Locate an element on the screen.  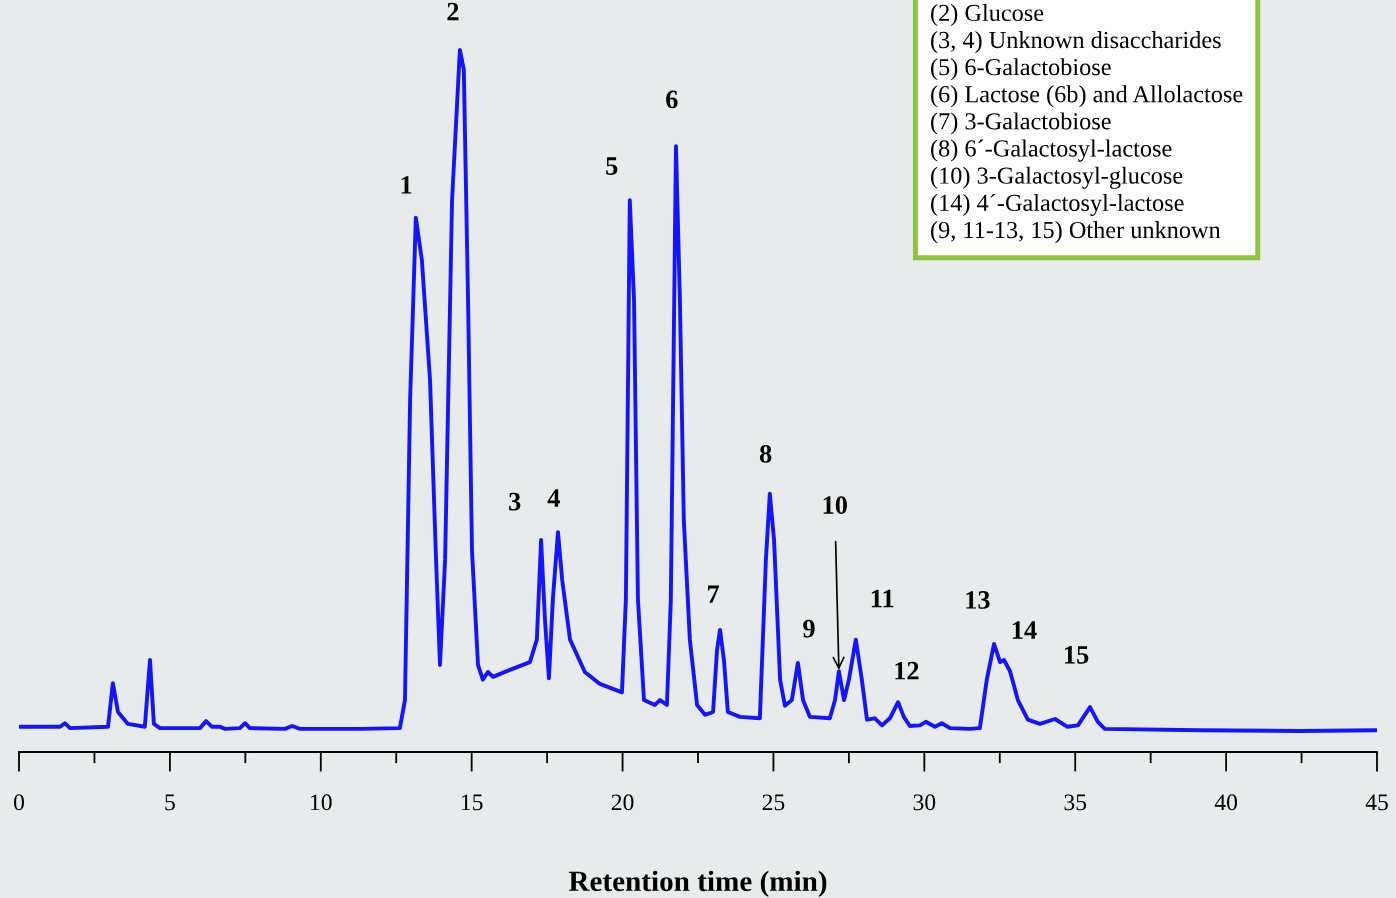
annotation: 13 is located at coordinates (978, 600).